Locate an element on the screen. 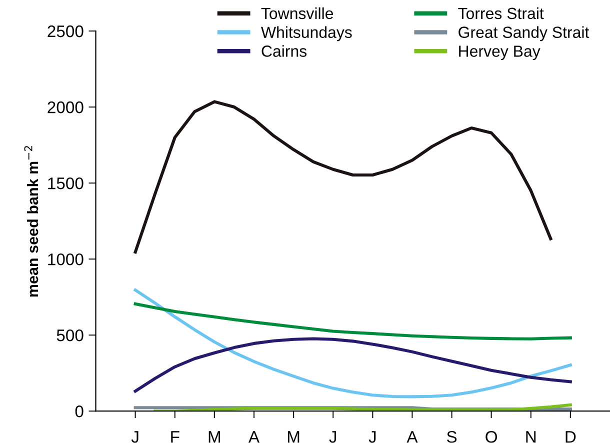  y-axis-title: mean seed bank m$^{−2}$ is located at coordinates (31, 221).